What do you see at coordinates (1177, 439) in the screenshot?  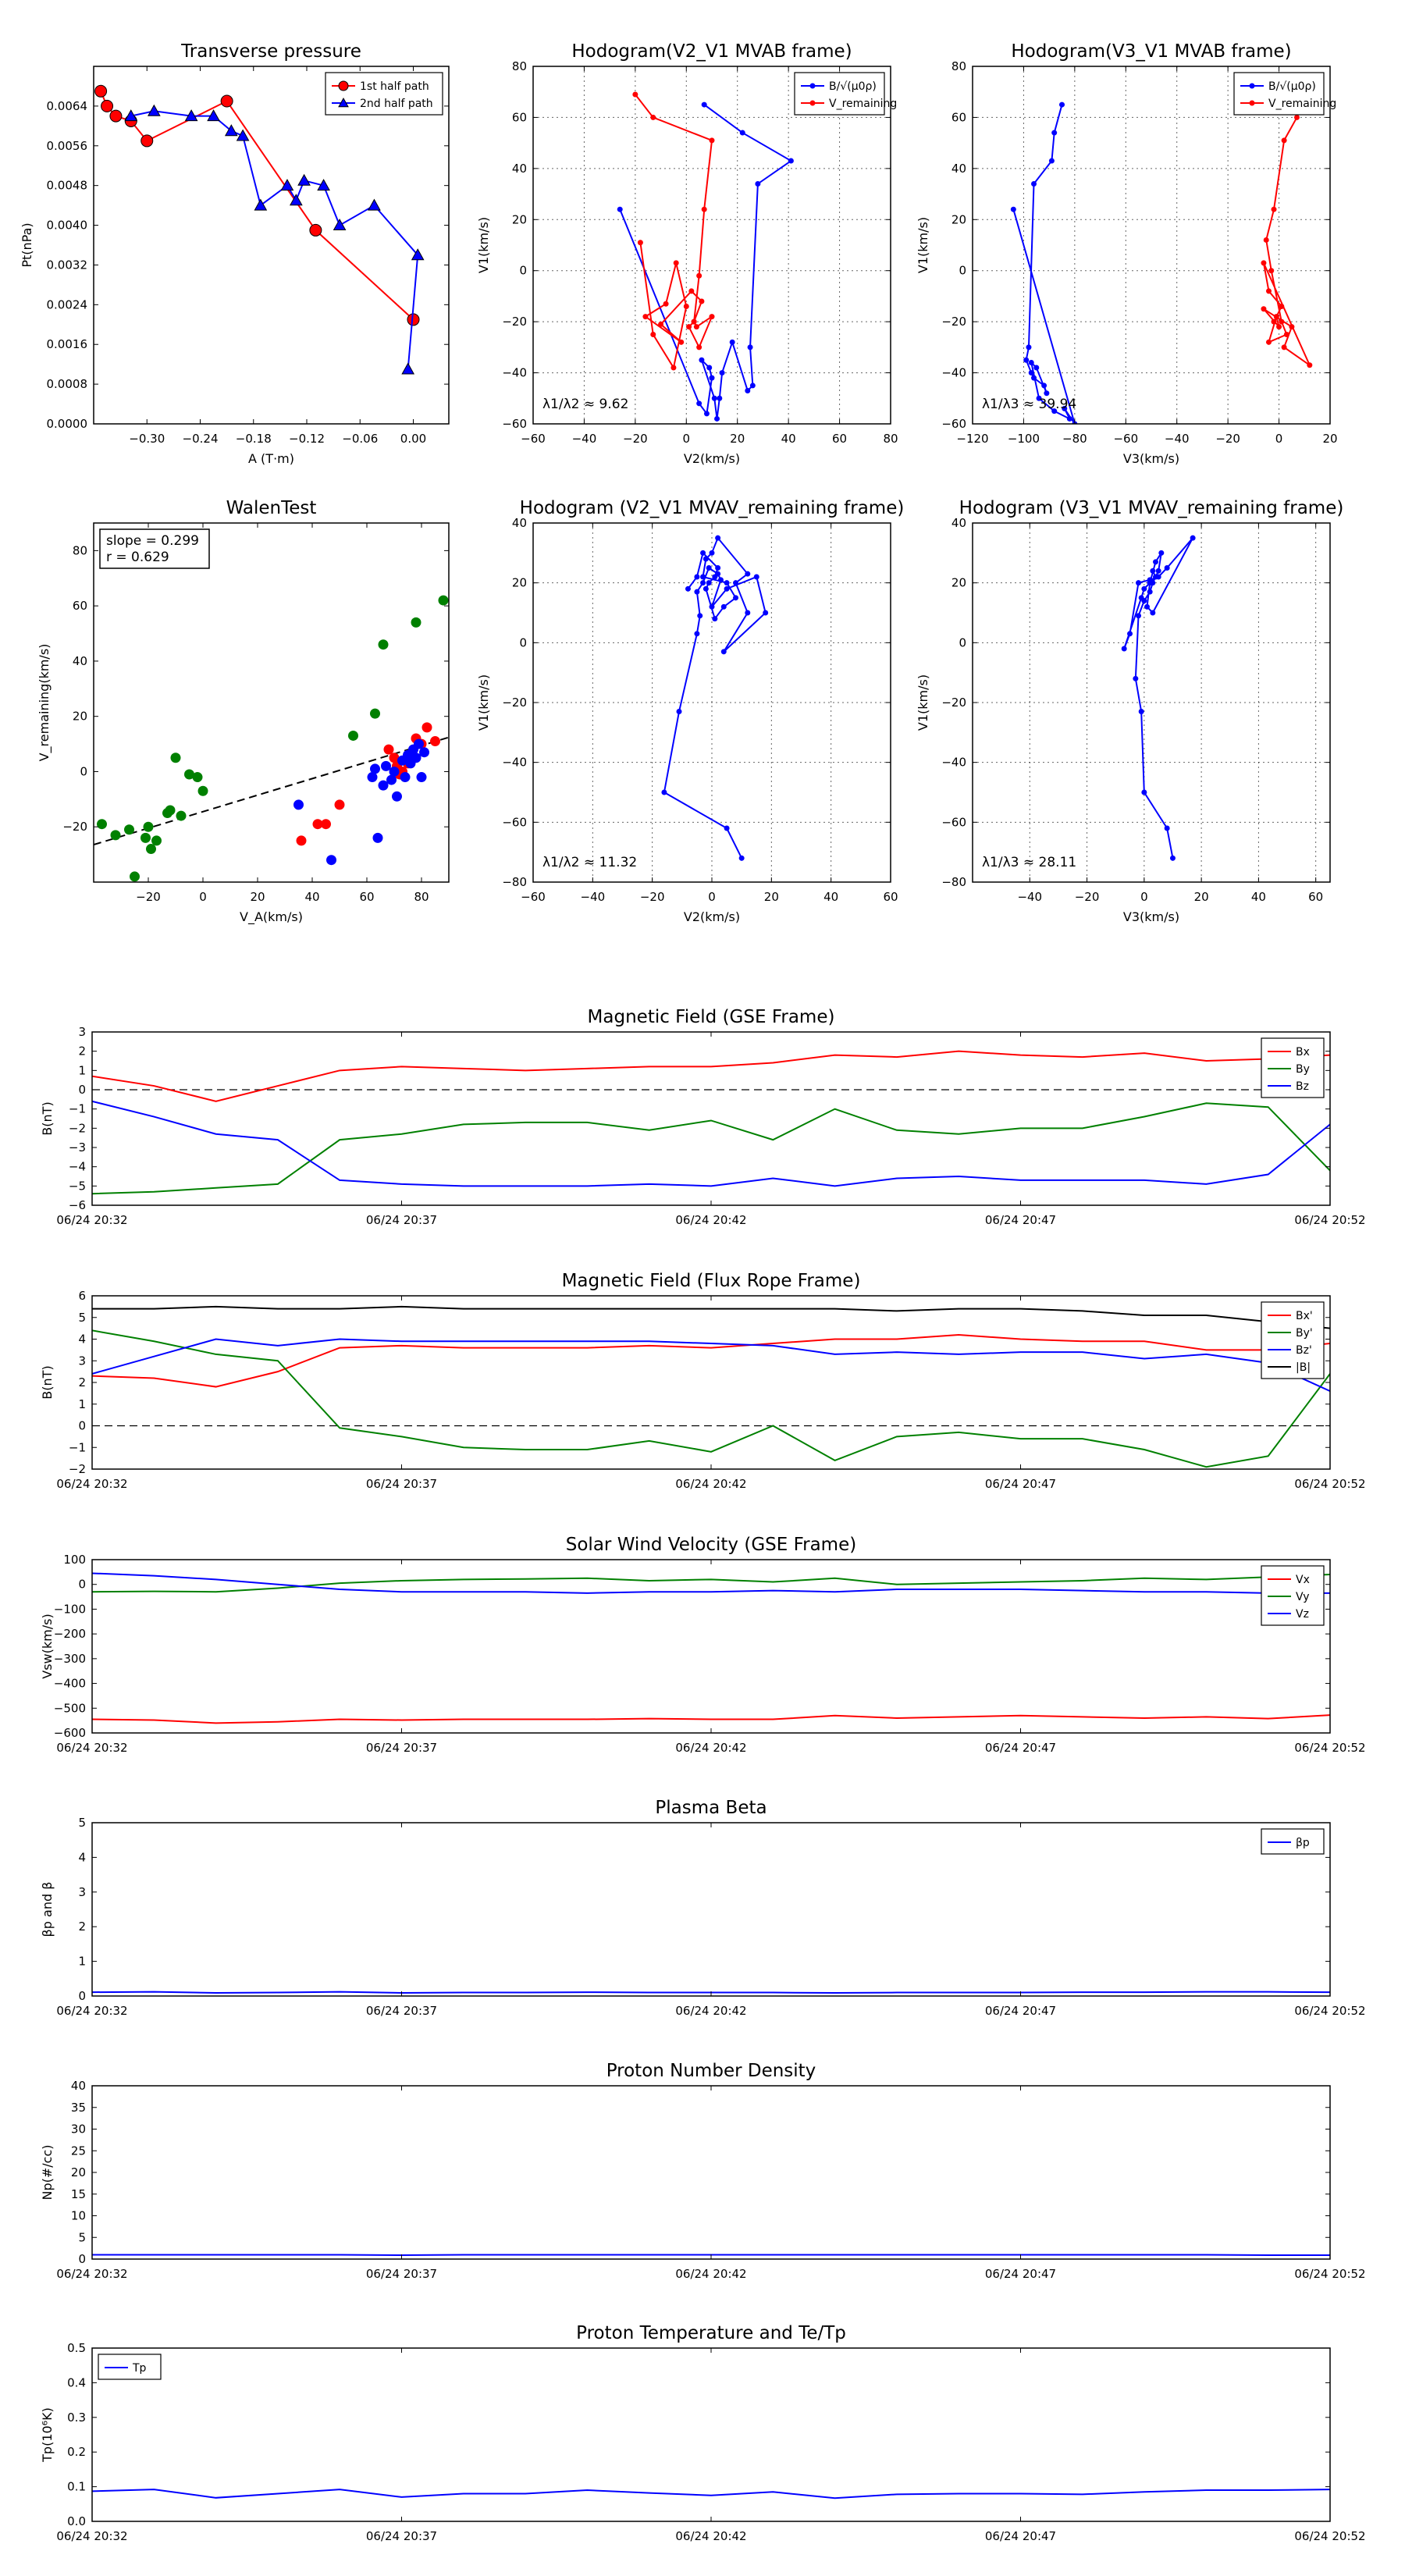 I see `x-tick-label: −40` at bounding box center [1177, 439].